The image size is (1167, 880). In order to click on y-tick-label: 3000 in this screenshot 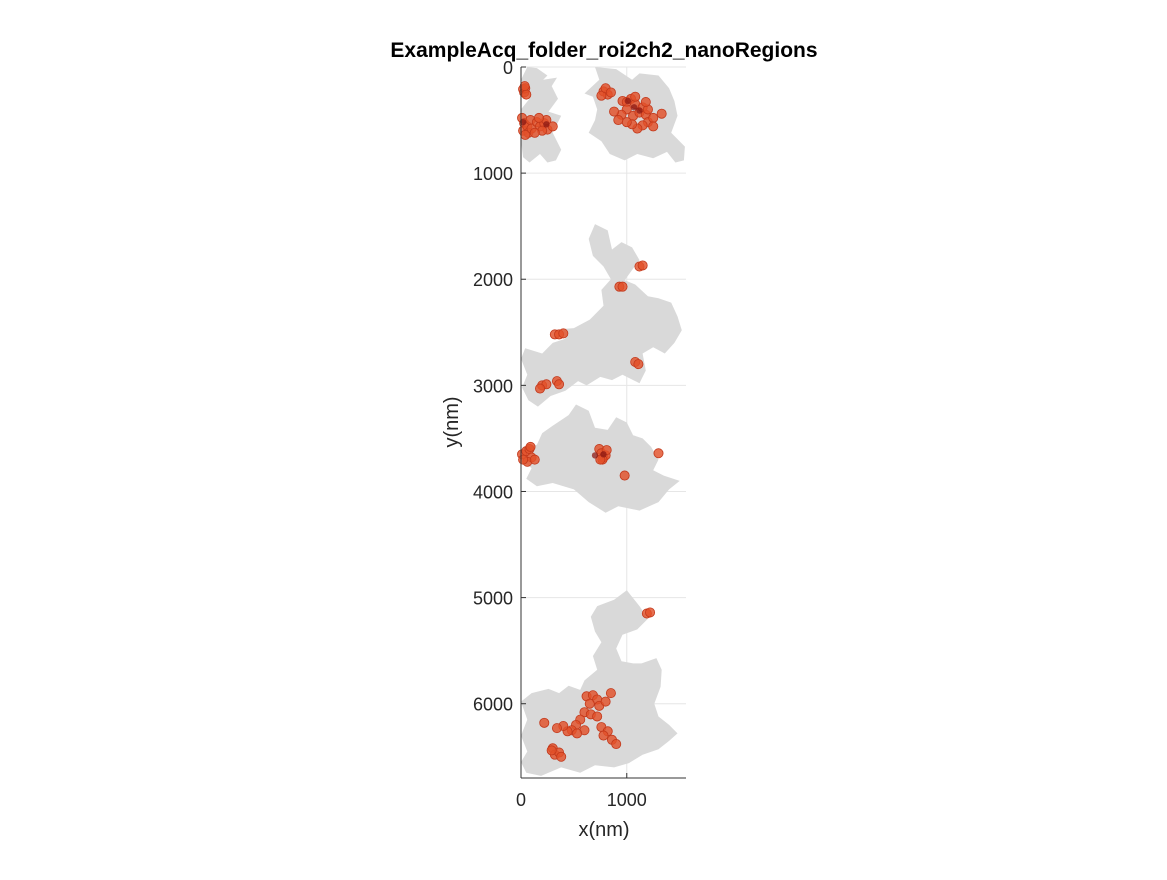, I will do `click(493, 386)`.